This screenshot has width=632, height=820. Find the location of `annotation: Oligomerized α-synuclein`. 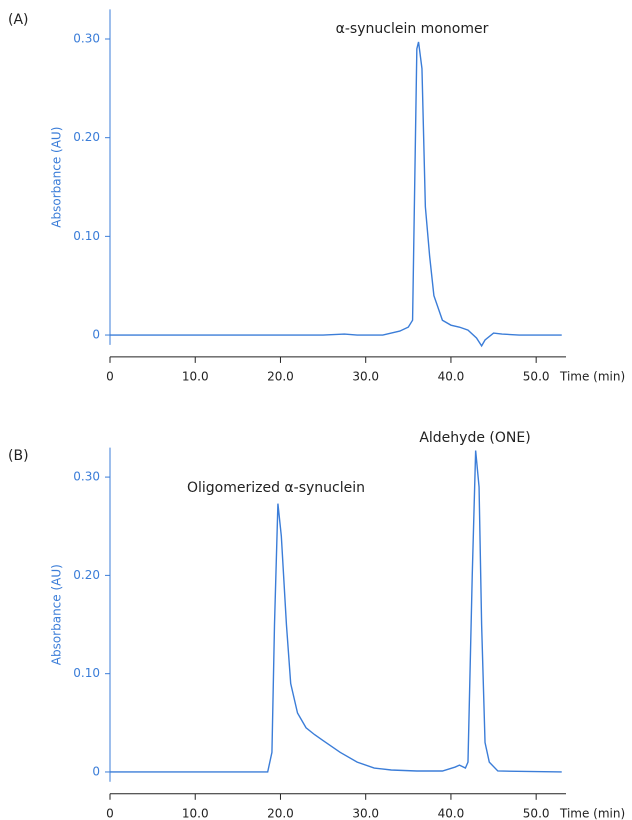

annotation: Oligomerized α-synuclein is located at coordinates (276, 488).